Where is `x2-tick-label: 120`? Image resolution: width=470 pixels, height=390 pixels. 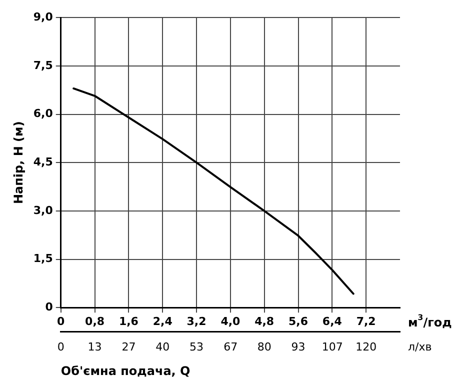
x2-tick-label: 120 is located at coordinates (366, 347).